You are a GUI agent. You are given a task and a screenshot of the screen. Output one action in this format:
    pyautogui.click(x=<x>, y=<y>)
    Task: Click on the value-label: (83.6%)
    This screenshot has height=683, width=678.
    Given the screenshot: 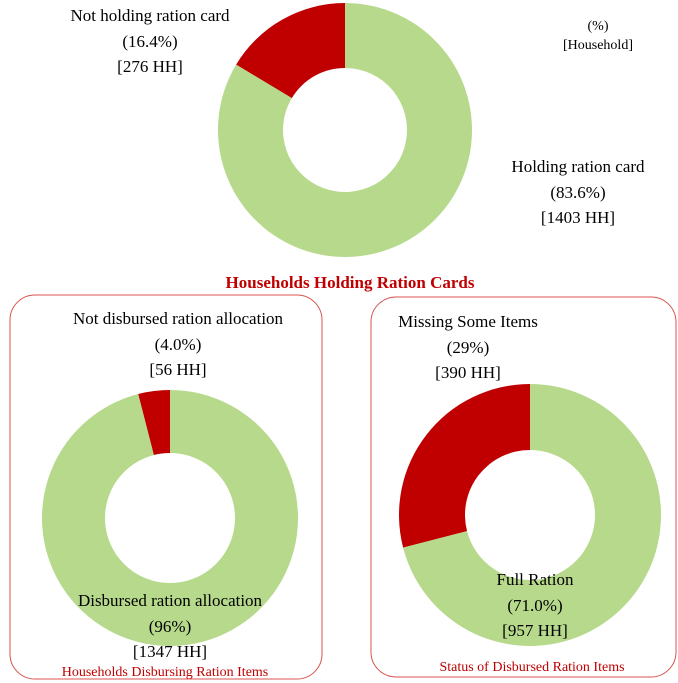 What is the action you would take?
    pyautogui.click(x=577, y=192)
    